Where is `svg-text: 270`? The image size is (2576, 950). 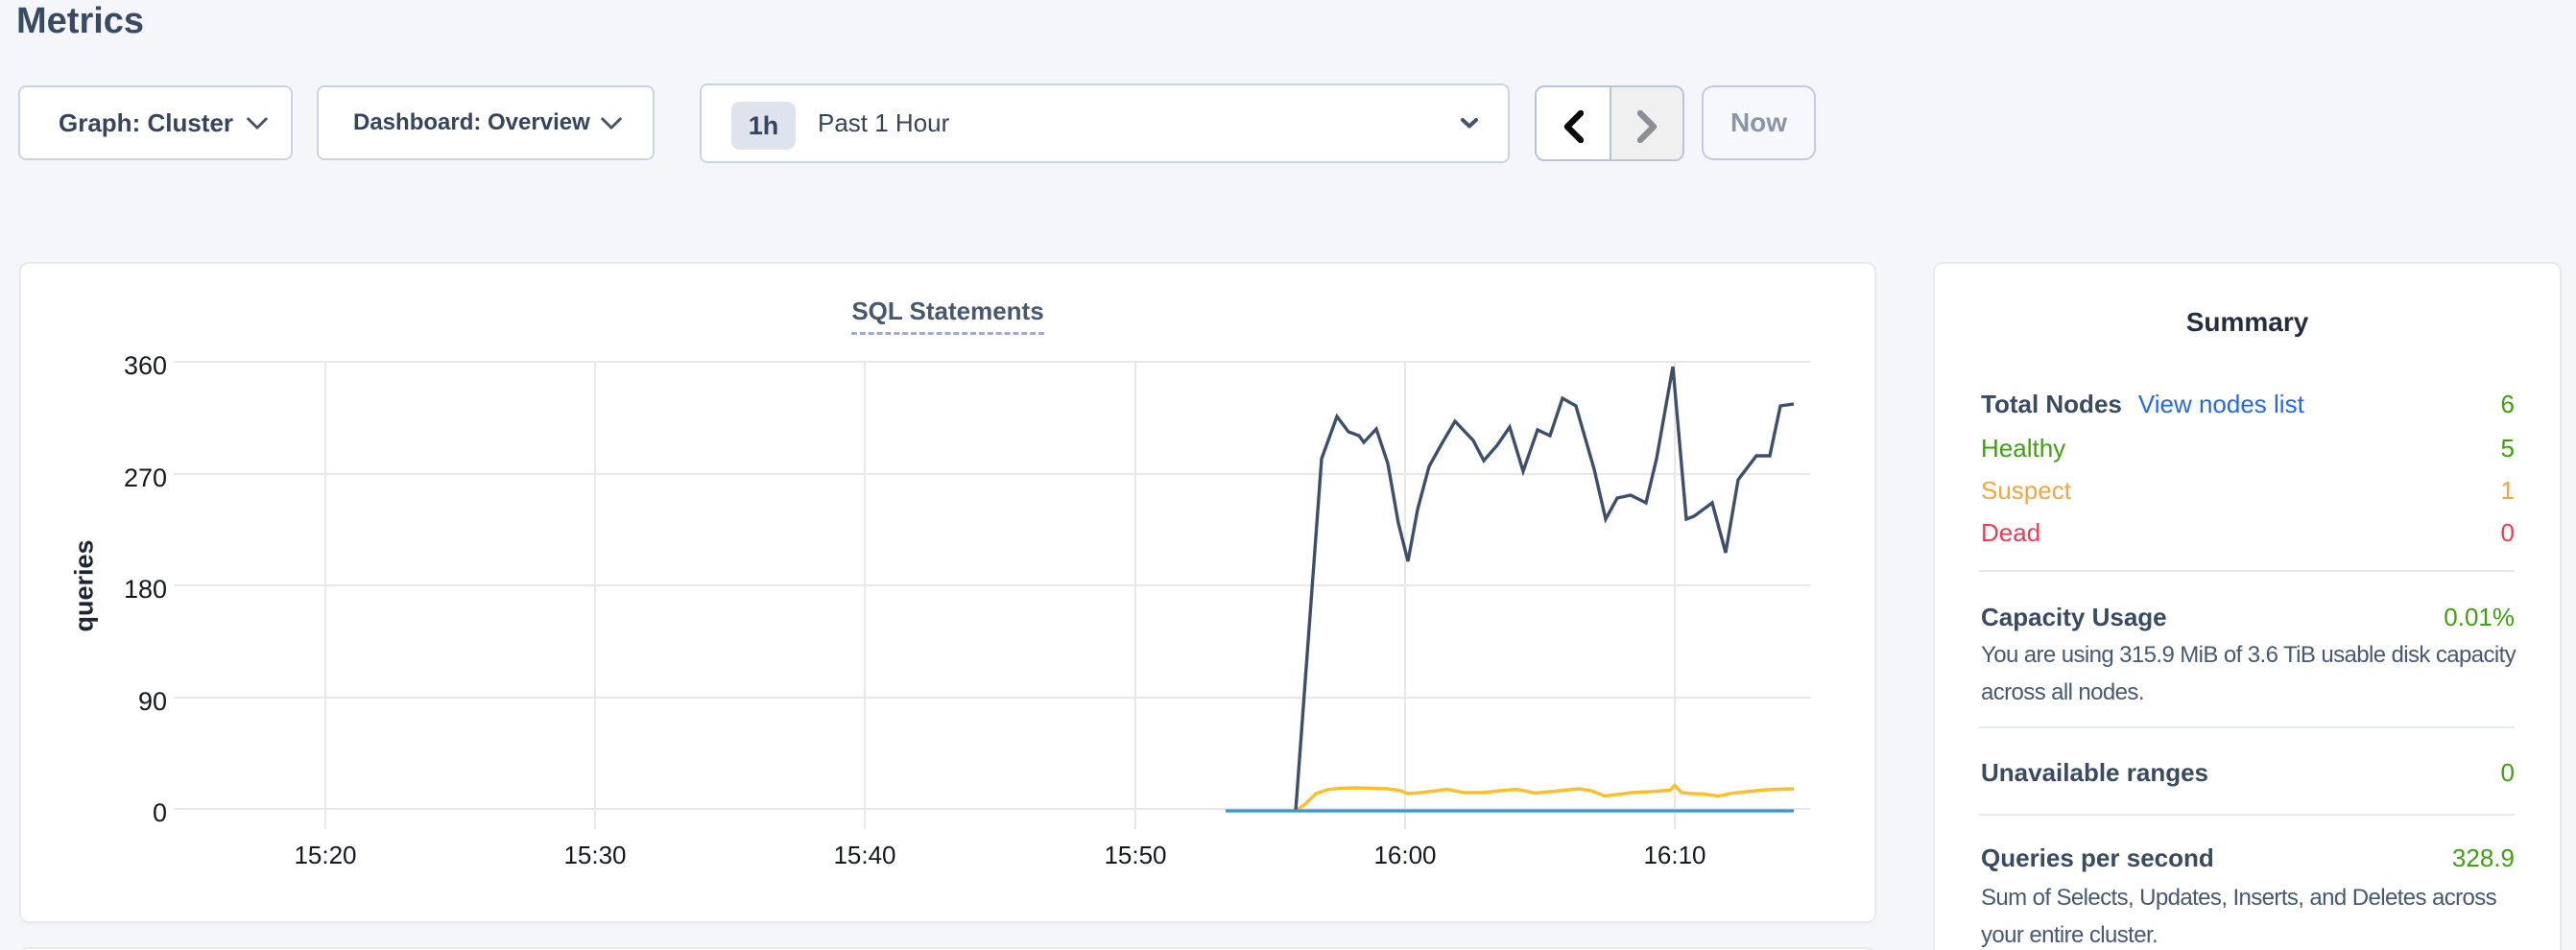
svg-text: 270 is located at coordinates (145, 477).